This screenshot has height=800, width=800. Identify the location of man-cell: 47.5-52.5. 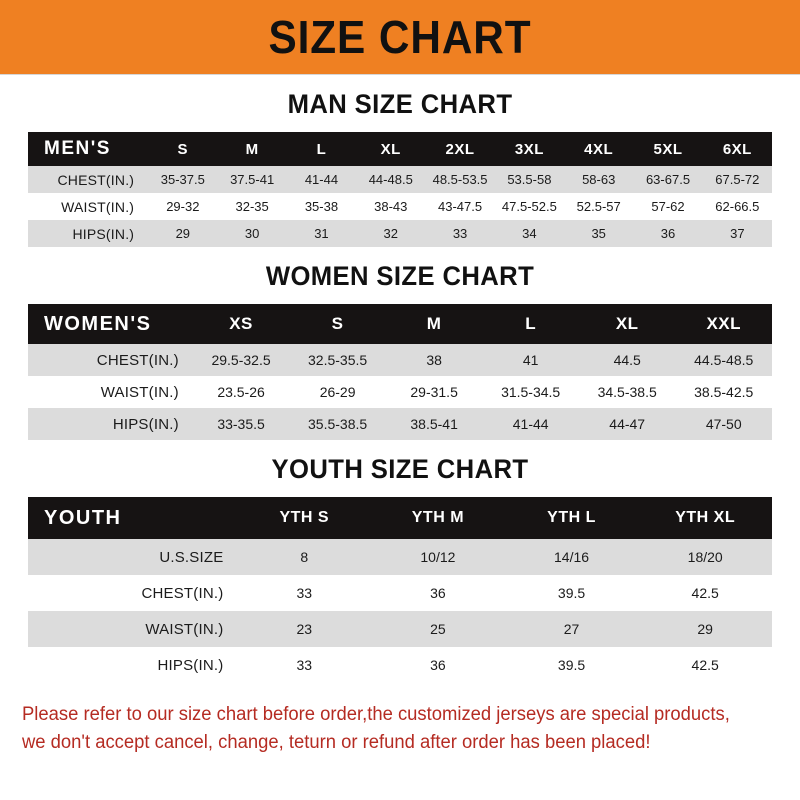
(529, 206).